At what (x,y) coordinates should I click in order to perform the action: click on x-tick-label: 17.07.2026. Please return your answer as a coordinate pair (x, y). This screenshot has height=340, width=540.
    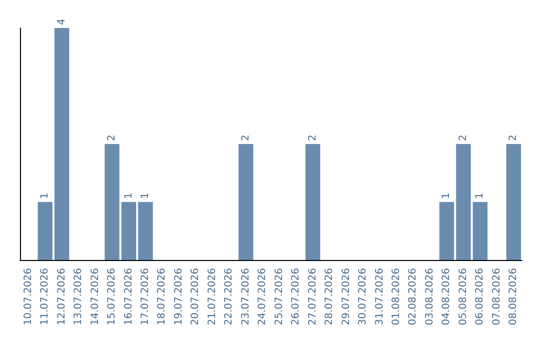
    Looking at the image, I should click on (145, 297).